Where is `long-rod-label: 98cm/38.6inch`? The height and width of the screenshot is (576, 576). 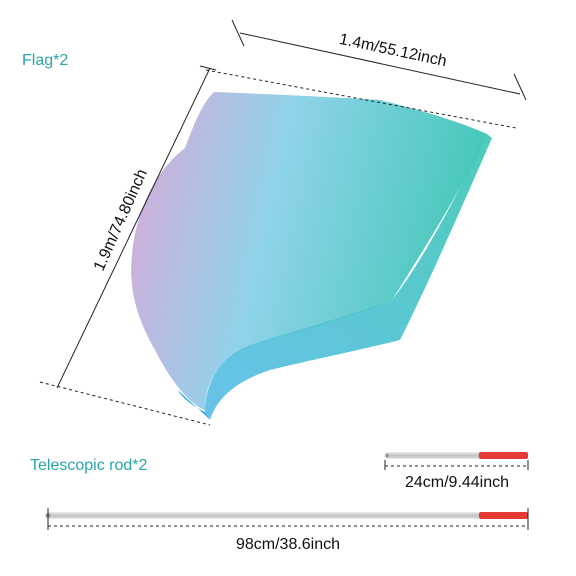 long-rod-label: 98cm/38.6inch is located at coordinates (288, 544).